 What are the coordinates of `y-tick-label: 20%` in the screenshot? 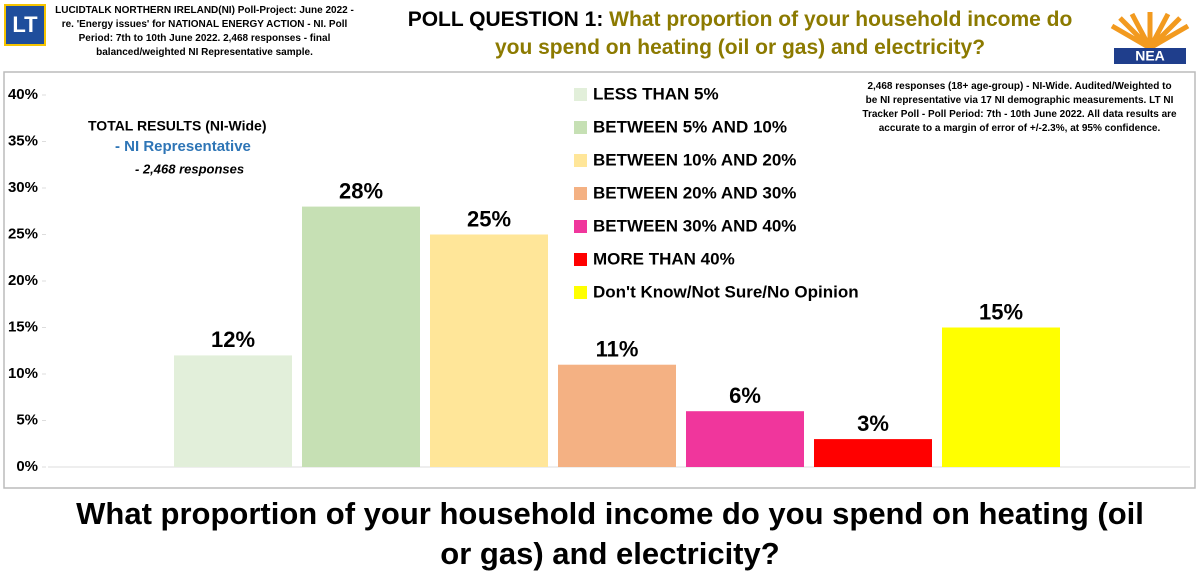 It's located at (23, 280).